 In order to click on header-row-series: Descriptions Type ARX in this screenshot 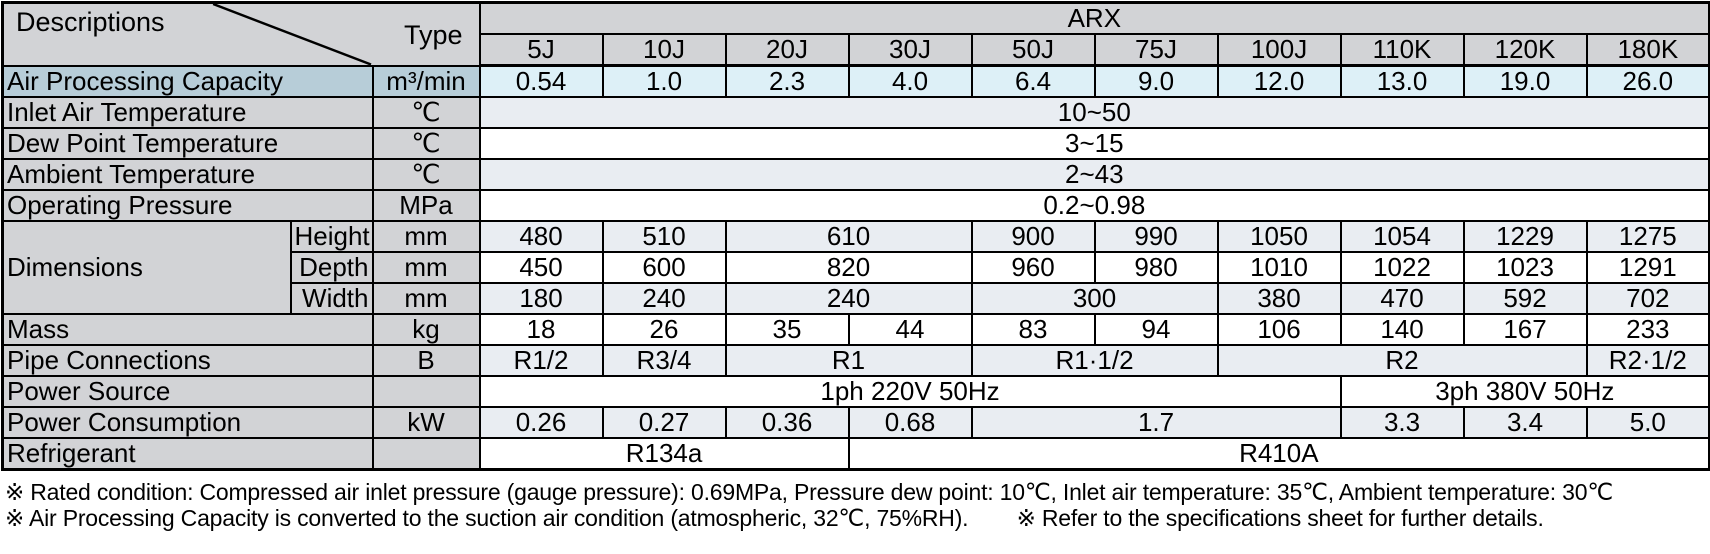, I will do `click(855, 34)`.